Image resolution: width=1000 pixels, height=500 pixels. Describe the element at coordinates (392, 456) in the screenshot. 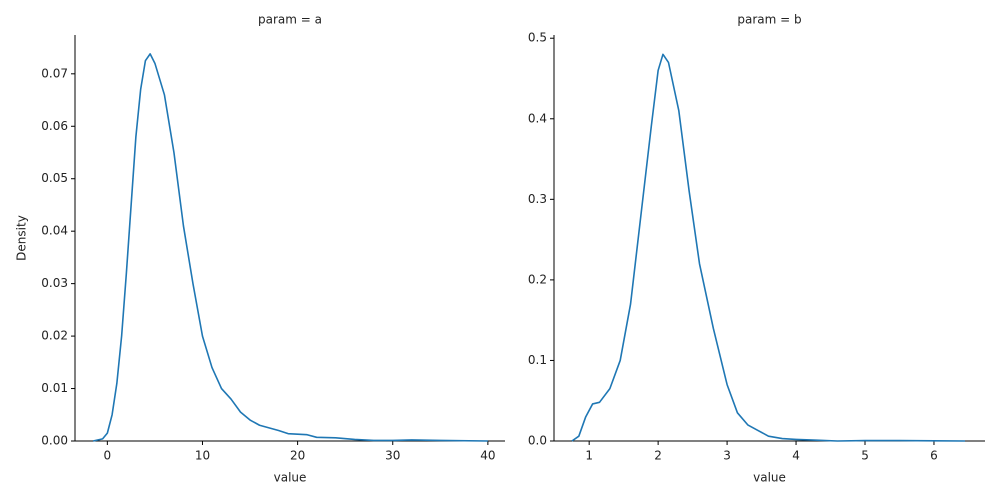

I see `x-tick-label: 30` at that location.